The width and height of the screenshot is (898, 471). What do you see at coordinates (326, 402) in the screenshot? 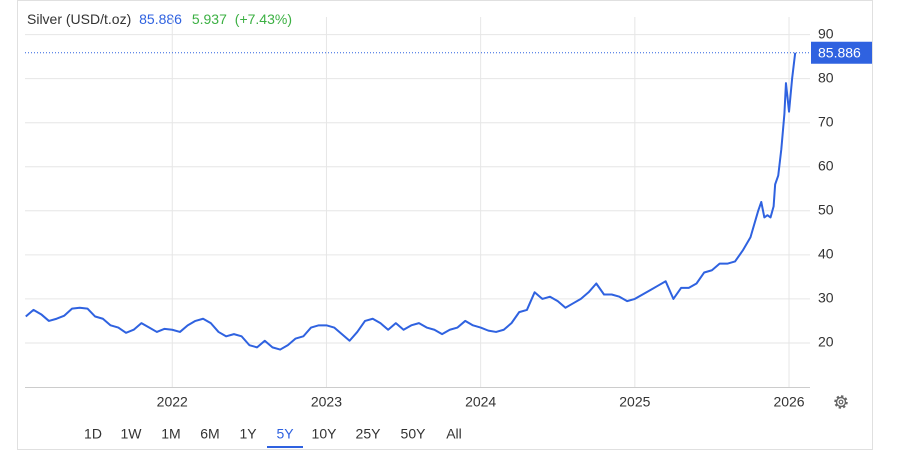
I see `x-tick-label: 2023` at bounding box center [326, 402].